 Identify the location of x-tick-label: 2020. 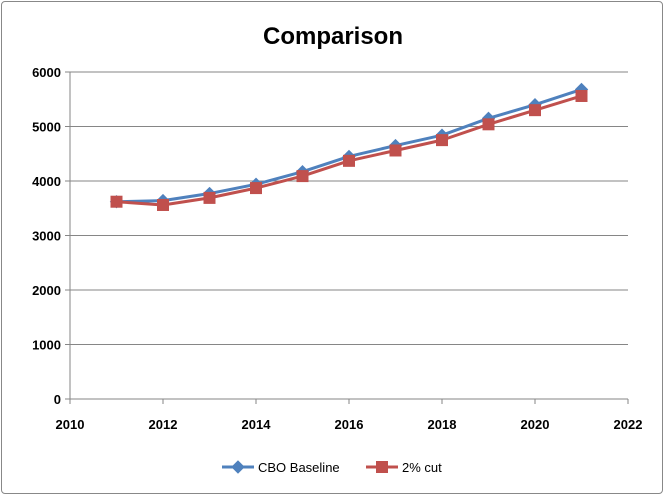
(535, 424).